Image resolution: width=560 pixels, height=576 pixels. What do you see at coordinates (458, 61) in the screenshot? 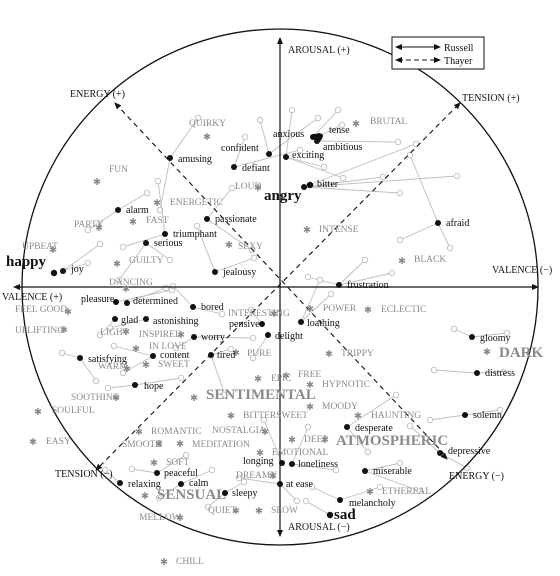
I see `legend-thayer-label: Thayer` at bounding box center [458, 61].